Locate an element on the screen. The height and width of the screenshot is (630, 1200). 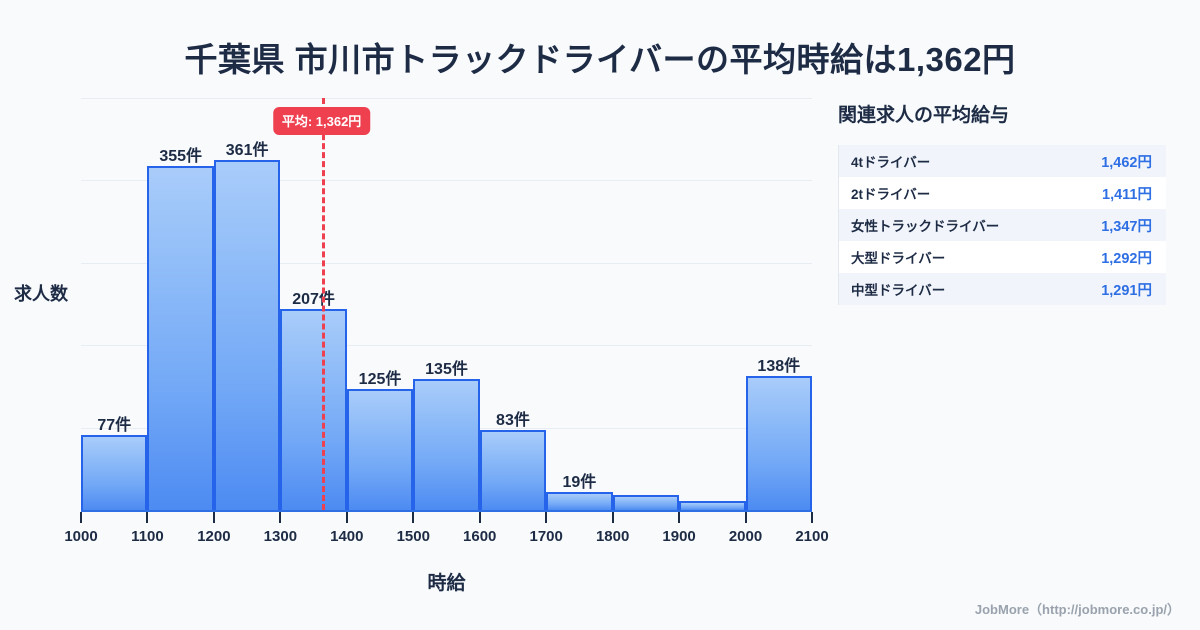
bar-value-label: 77件 is located at coordinates (114, 426).